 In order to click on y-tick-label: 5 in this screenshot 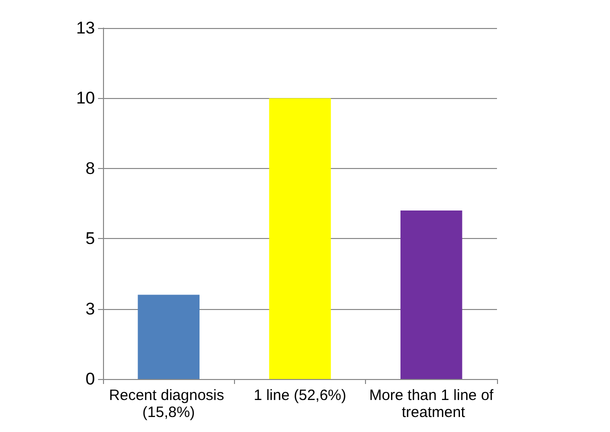, I will do `click(90, 238)`.